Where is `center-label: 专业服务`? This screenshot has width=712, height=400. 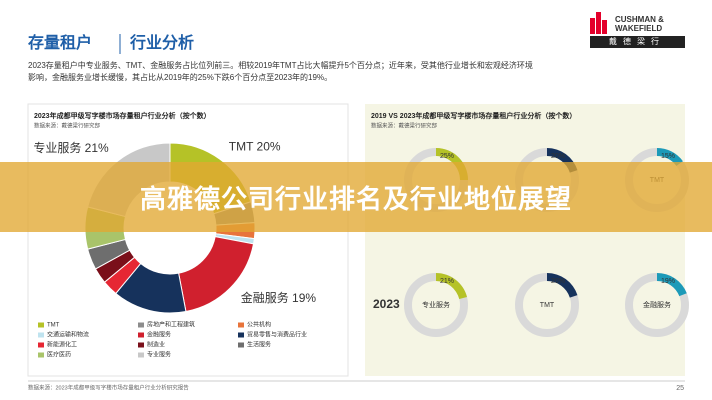 center-label: 专业服务 is located at coordinates (436, 304).